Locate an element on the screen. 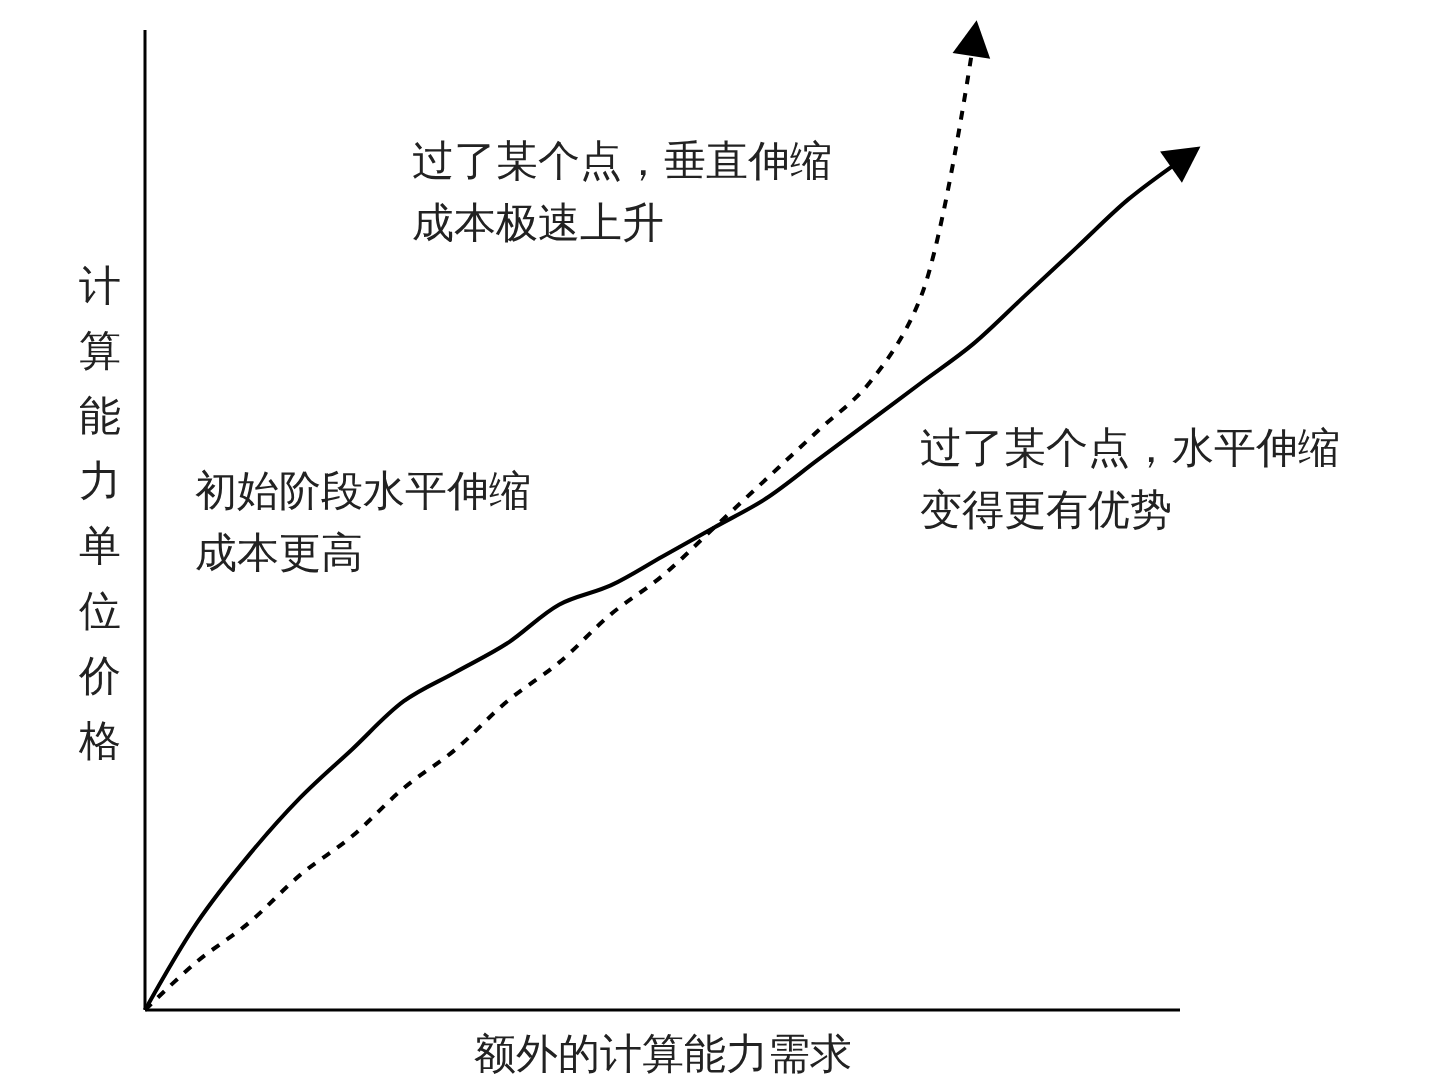  y-axis-title: 计算能力单位价格 is located at coordinates (99, 513).